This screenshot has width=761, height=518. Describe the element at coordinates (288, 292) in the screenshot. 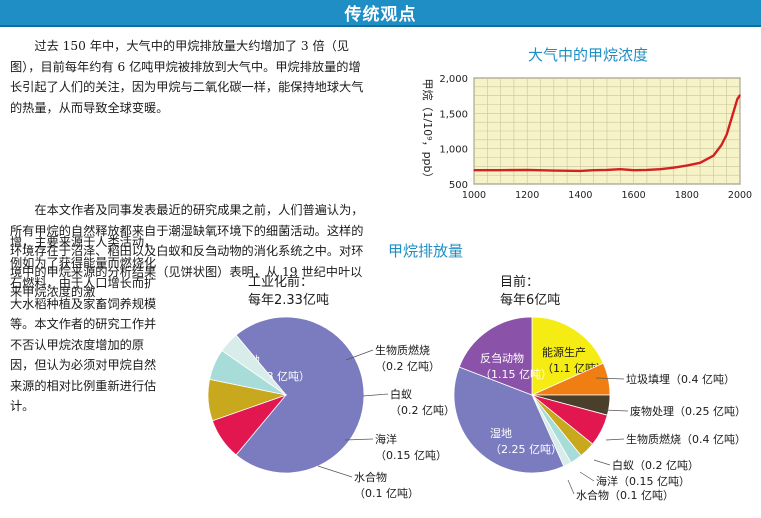

I see `pie1-heading: 工业化前： 每年2.33亿吨` at that location.